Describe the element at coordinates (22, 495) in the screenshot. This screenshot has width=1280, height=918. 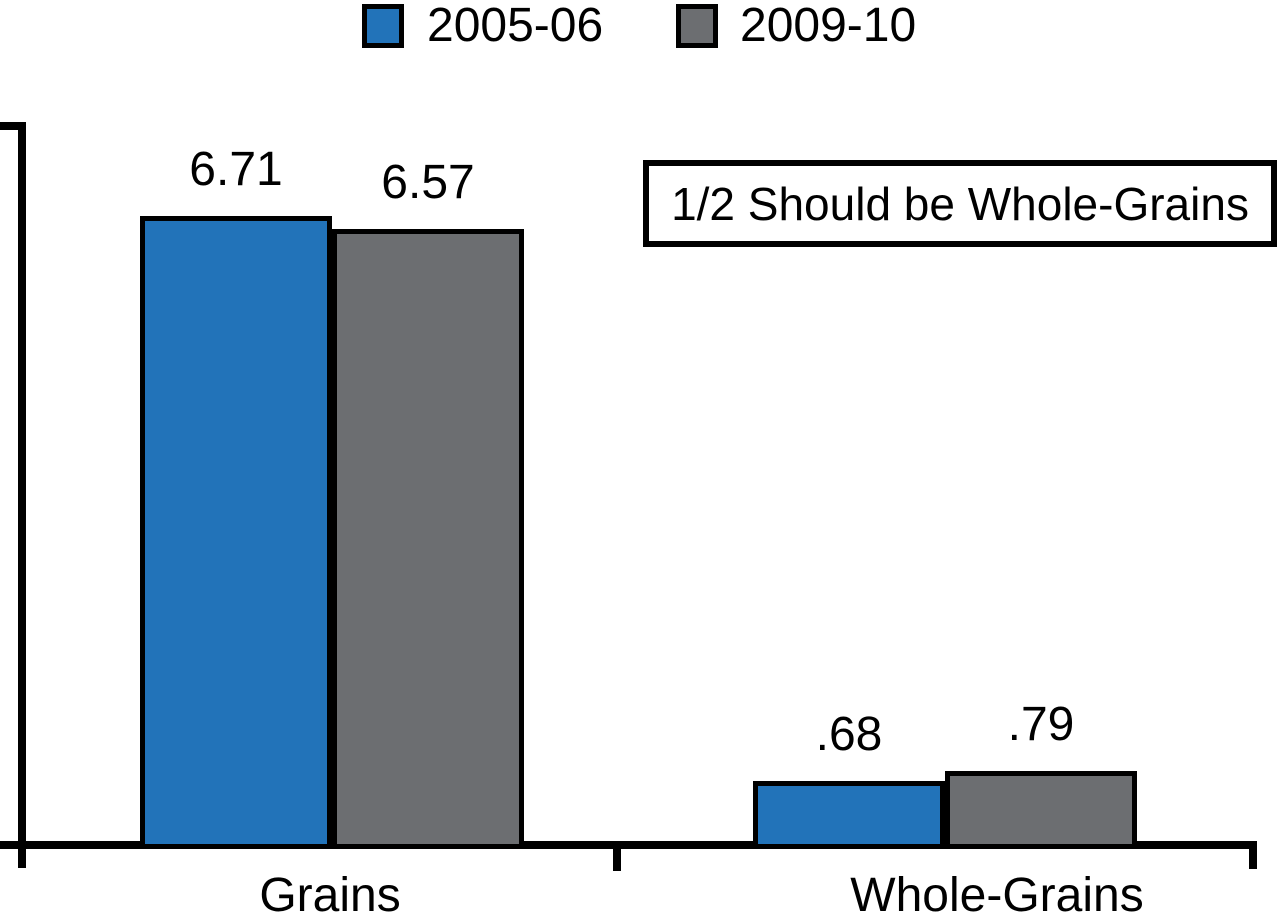
I see `y-axis` at that location.